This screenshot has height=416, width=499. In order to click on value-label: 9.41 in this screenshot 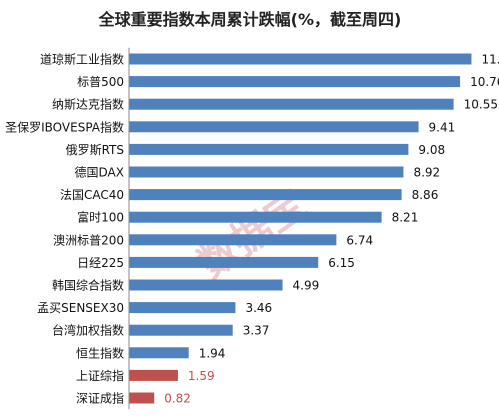, I will do `click(442, 127)`.